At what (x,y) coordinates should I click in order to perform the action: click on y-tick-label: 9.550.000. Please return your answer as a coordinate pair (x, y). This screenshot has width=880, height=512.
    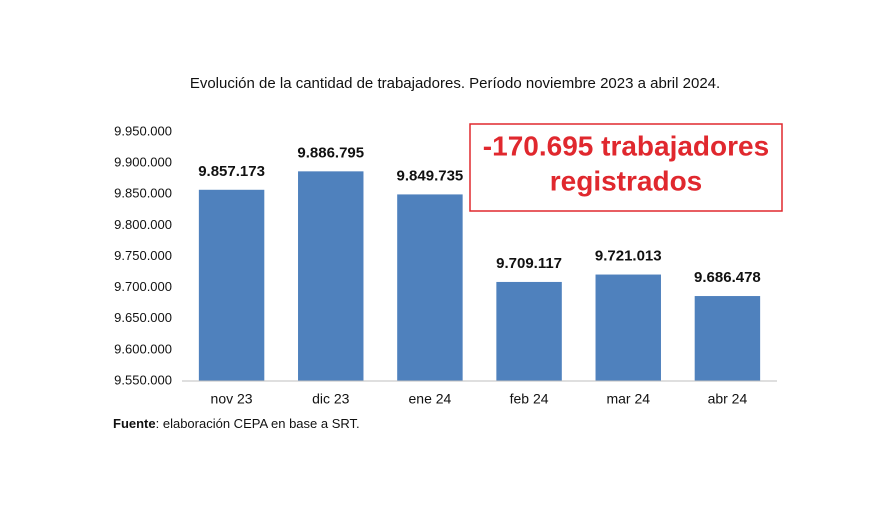
    Looking at the image, I should click on (143, 379).